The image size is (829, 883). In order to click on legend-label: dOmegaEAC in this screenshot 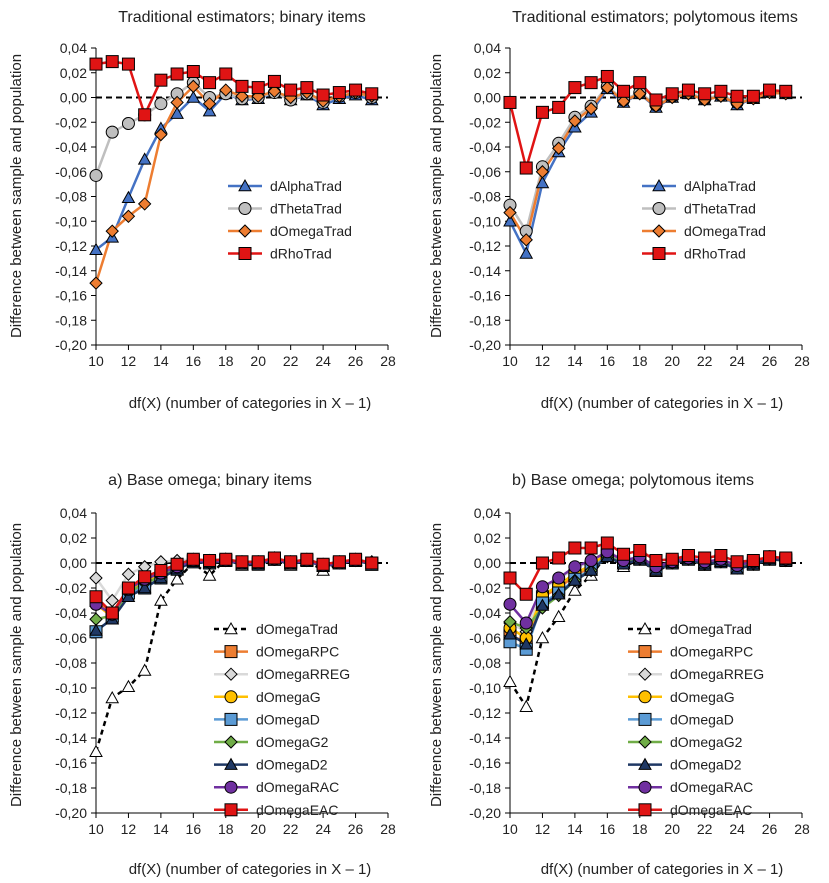, I will do `click(297, 810)`.